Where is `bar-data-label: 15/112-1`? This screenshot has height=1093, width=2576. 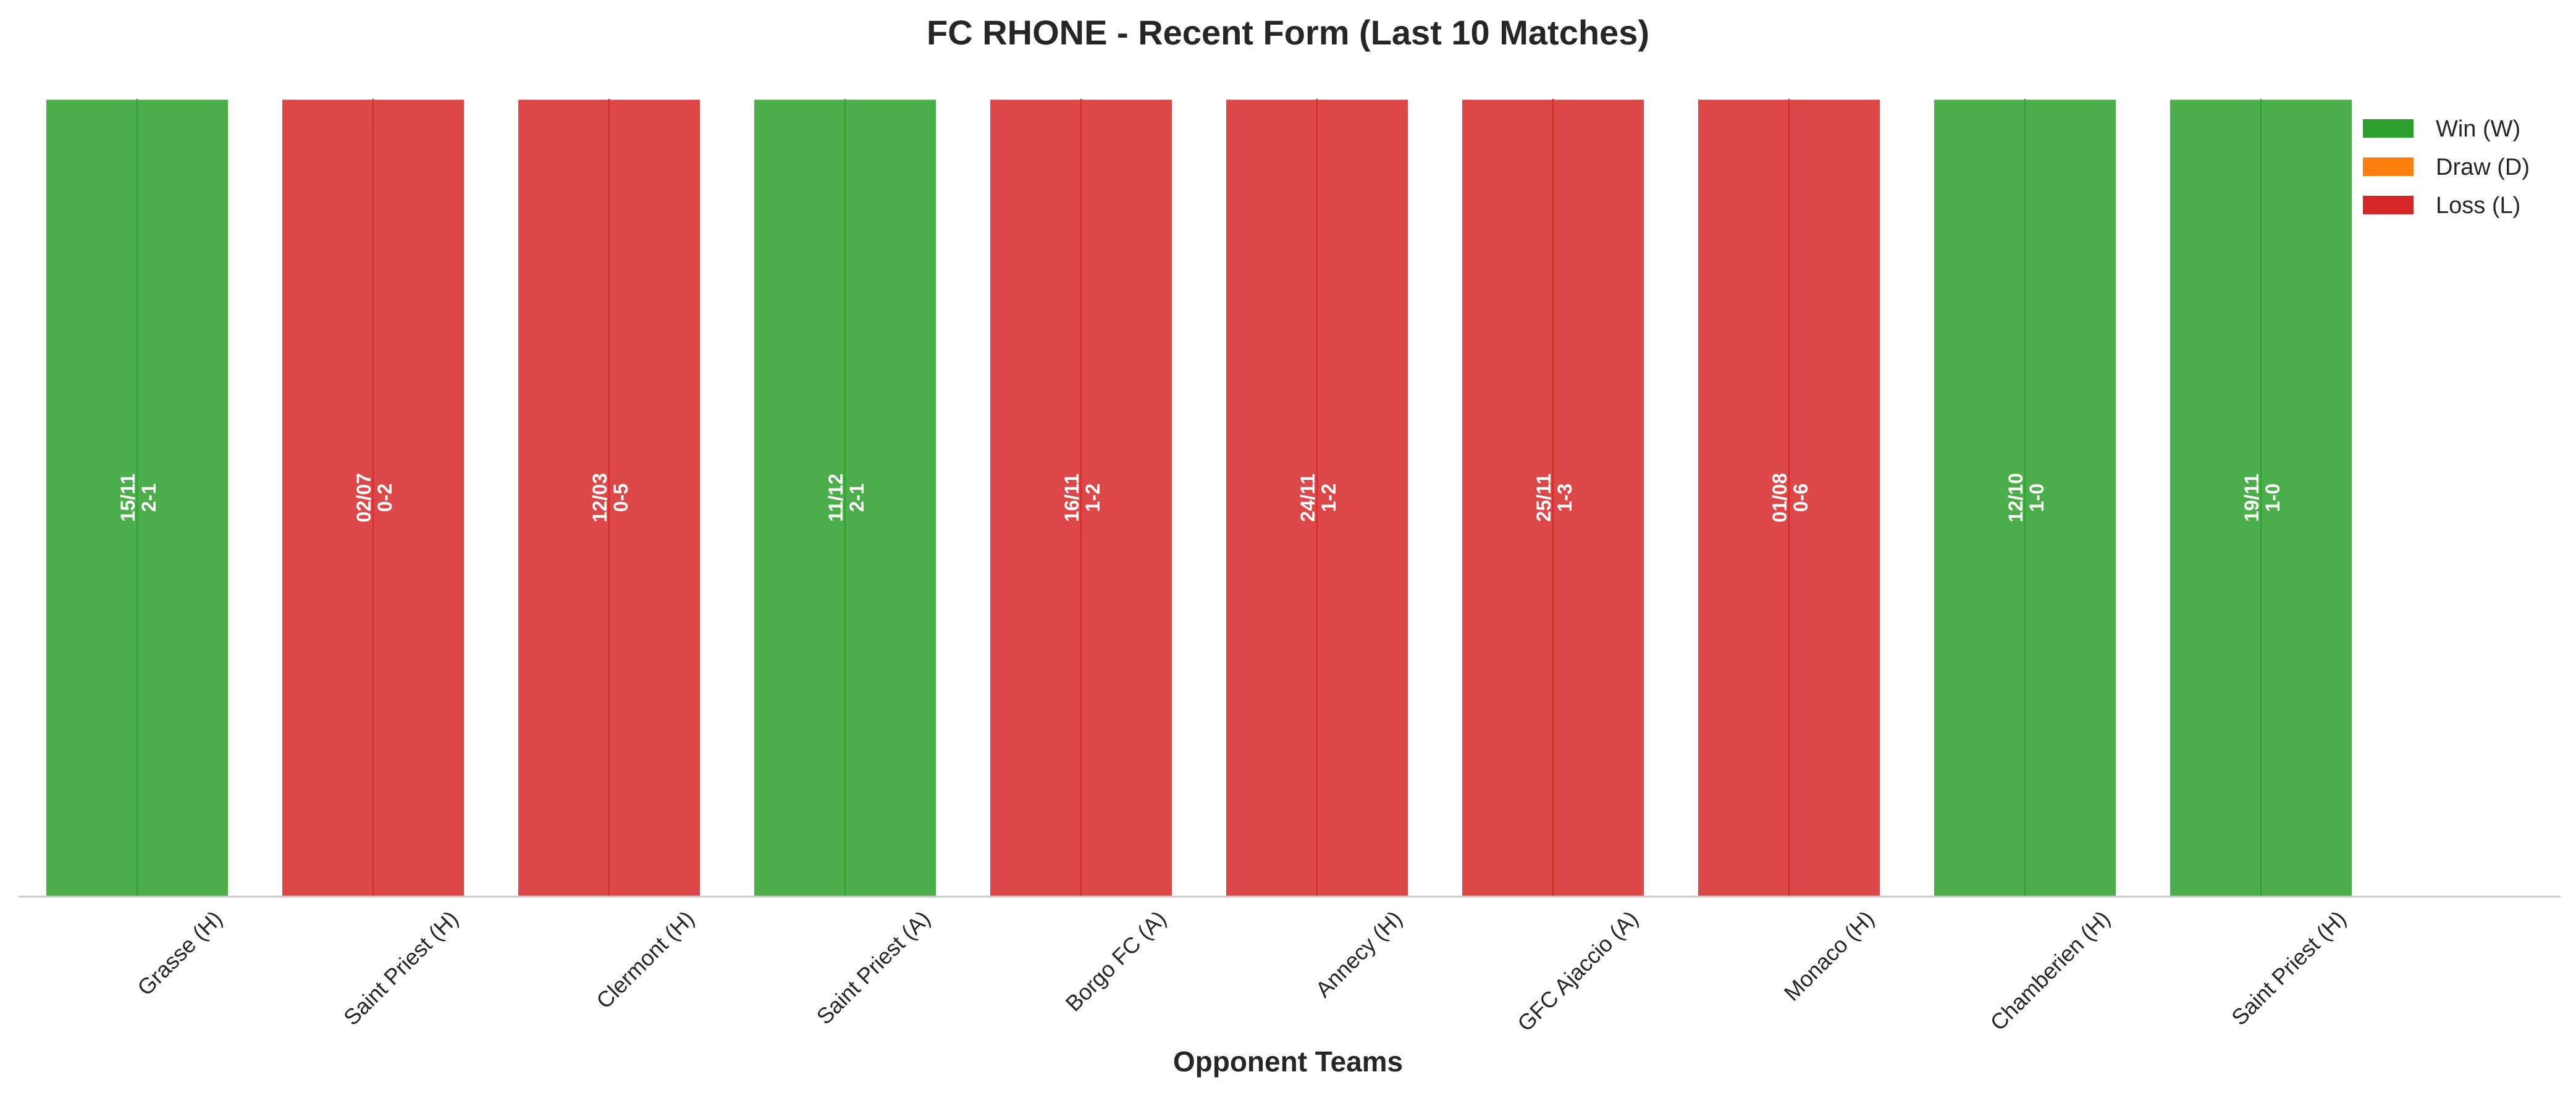
bar-data-label: 15/112-1 is located at coordinates (138, 498).